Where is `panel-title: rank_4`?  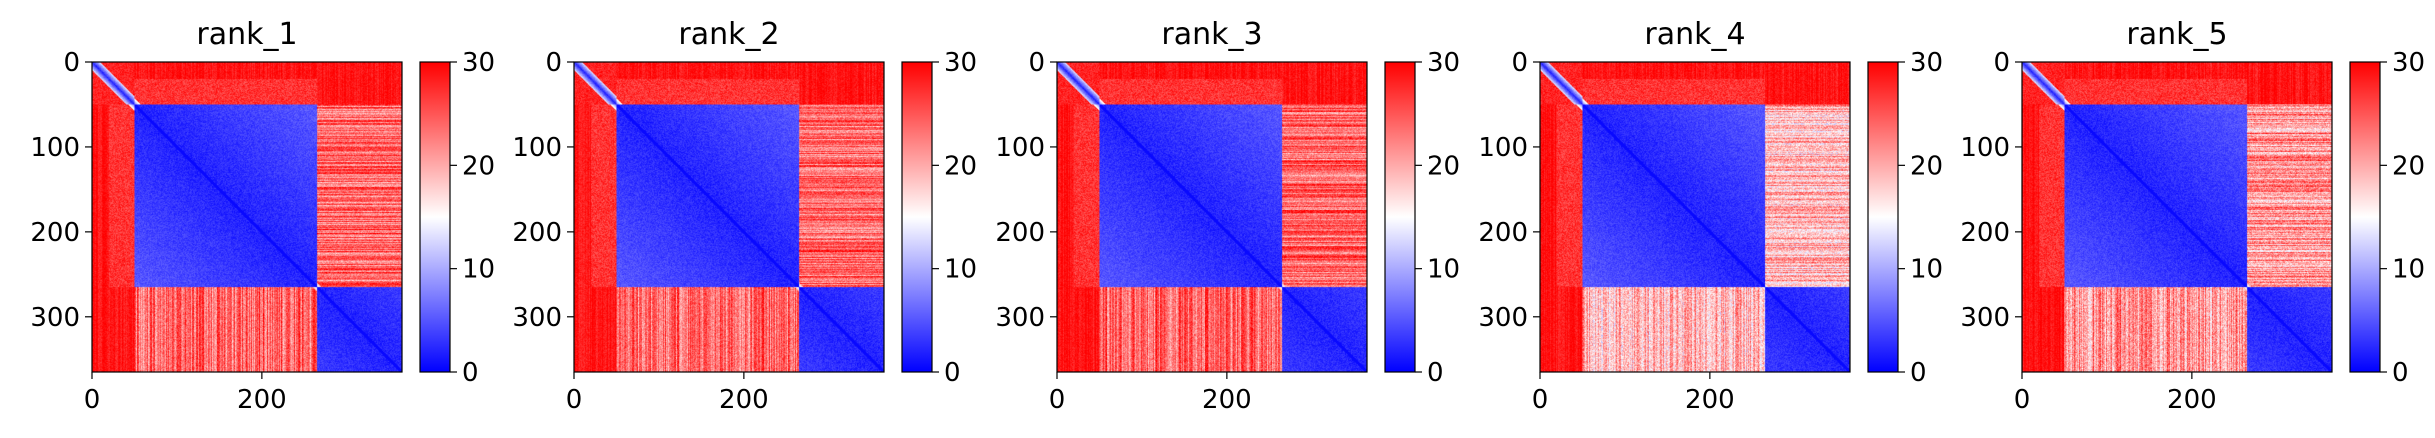
panel-title: rank_4 is located at coordinates (1694, 34).